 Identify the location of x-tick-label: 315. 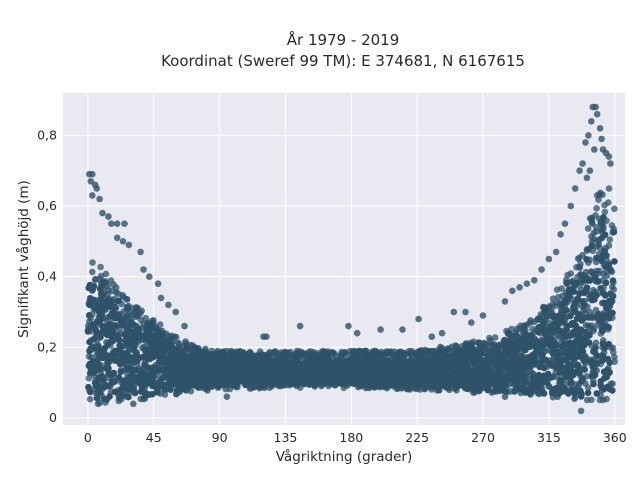
(549, 437).